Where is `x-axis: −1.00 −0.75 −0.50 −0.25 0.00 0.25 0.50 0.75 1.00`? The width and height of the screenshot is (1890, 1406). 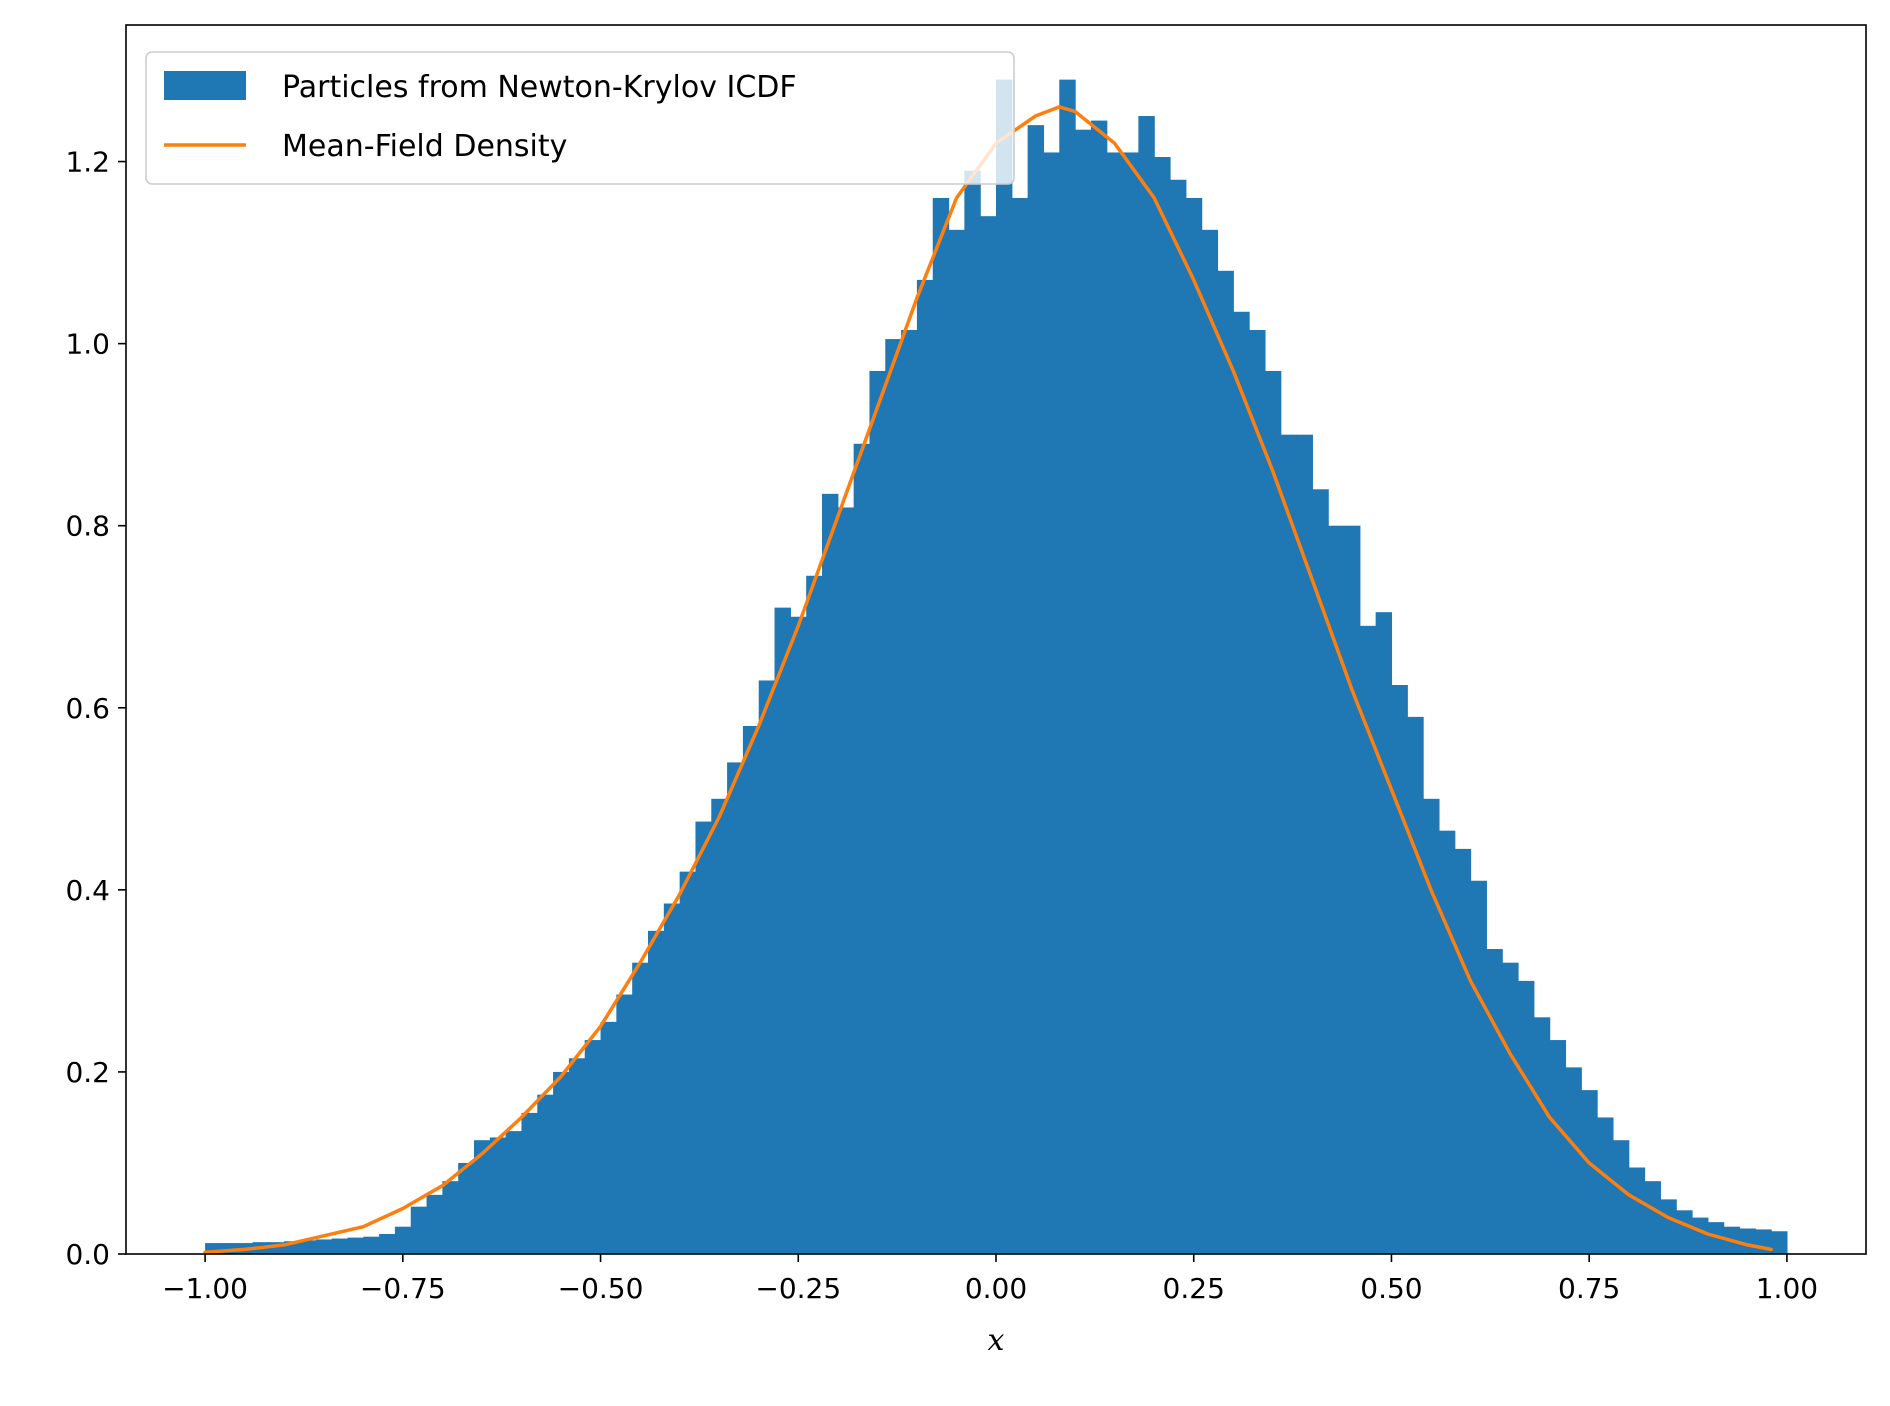
x-axis: −1.00 −0.75 −0.50 −0.25 0.00 0.25 0.50 0.75 1.00 is located at coordinates (990, 1279).